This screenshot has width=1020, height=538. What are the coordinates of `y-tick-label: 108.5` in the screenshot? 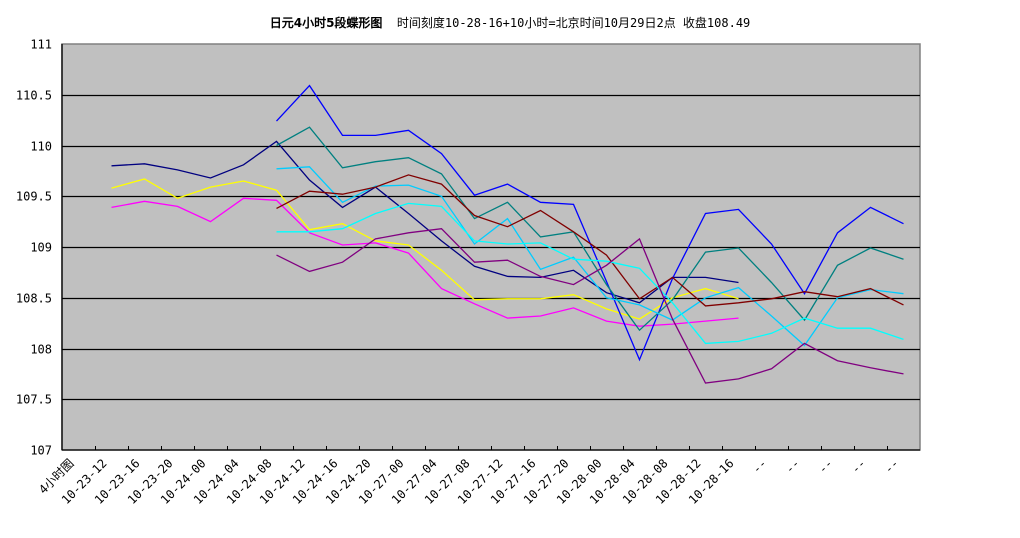 It's located at (34, 299).